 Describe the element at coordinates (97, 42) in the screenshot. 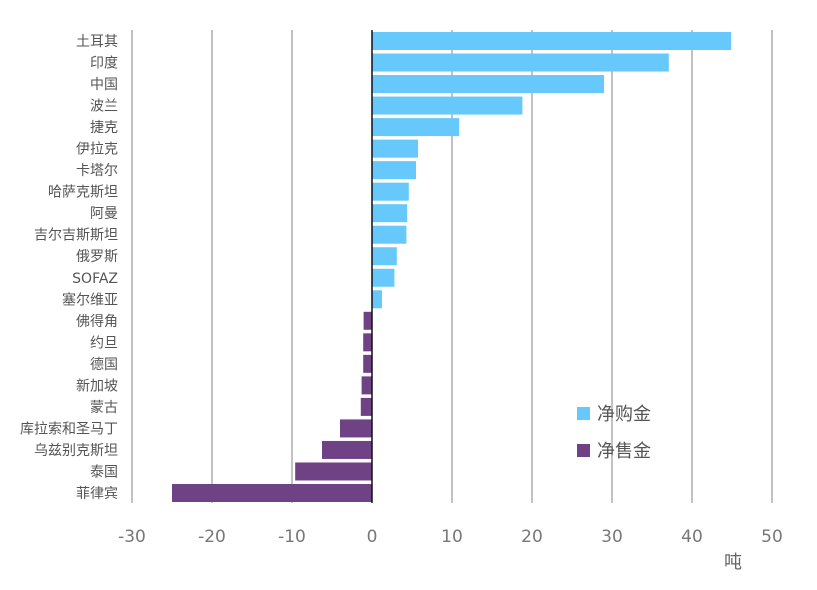

I see `y-category-label: 土耳其` at that location.